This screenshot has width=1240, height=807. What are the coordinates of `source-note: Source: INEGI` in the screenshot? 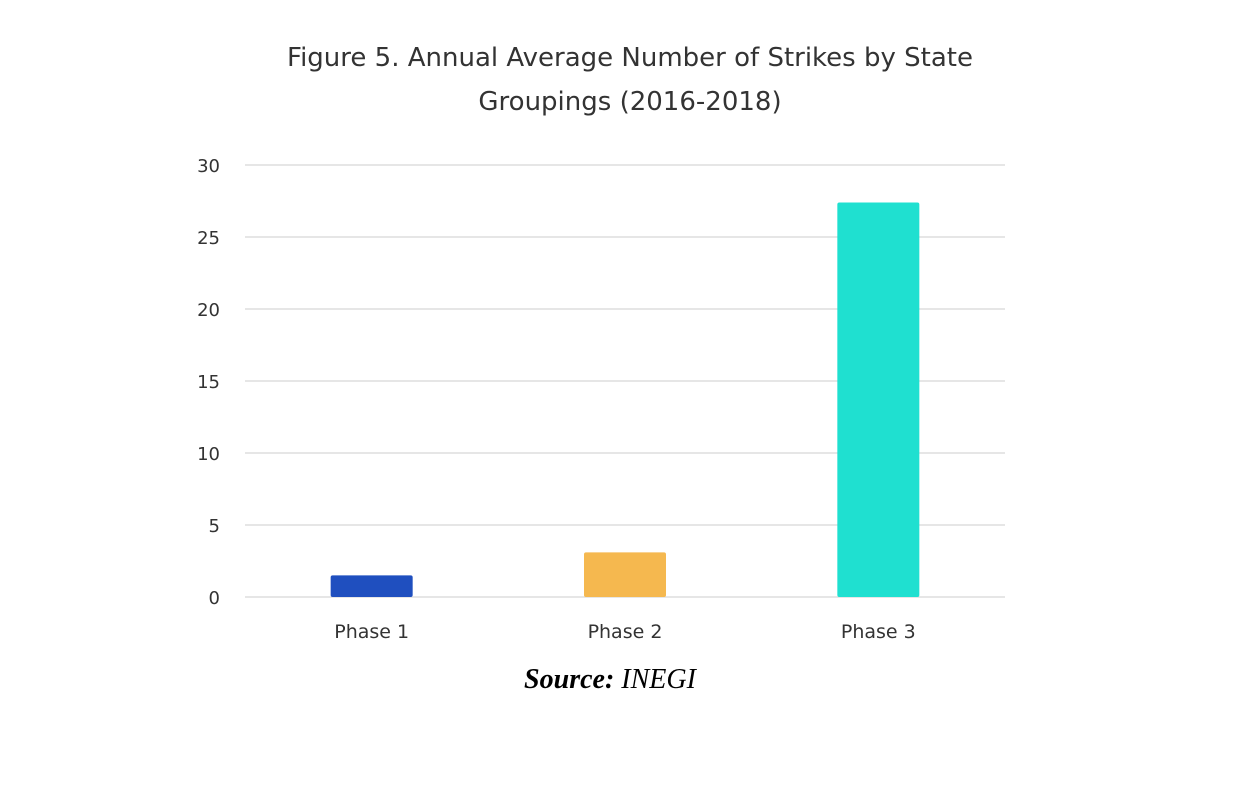 It's located at (610, 680).